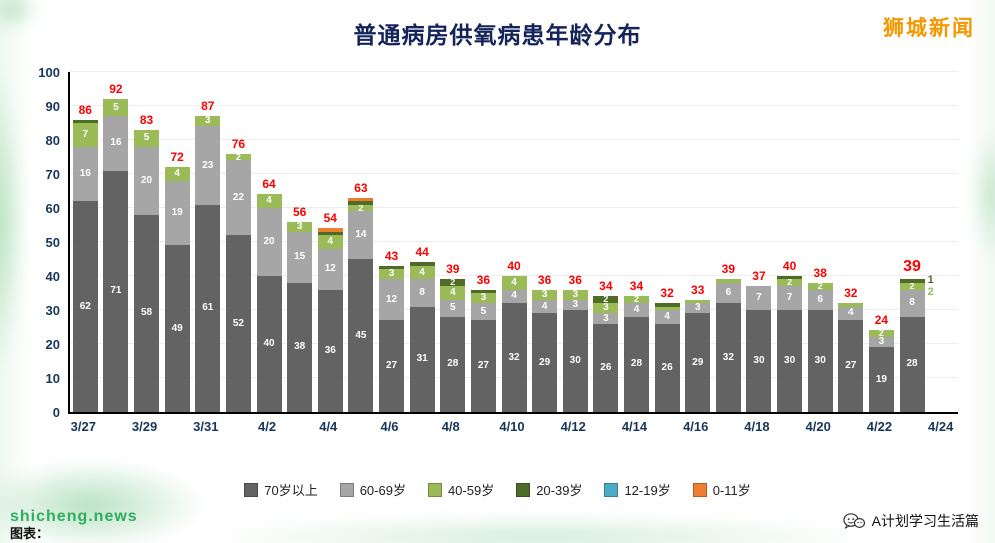 The height and width of the screenshot is (543, 995). What do you see at coordinates (647, 490) in the screenshot?
I see `legend-label: 12-19岁` at bounding box center [647, 490].